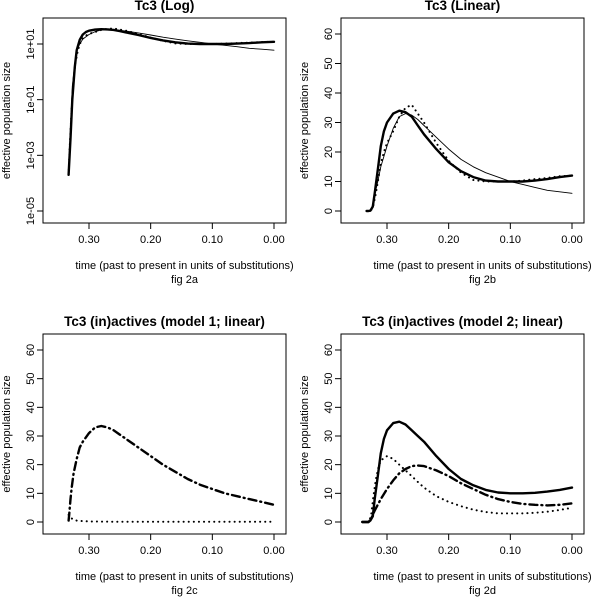 Image resolution: width=595 pixels, height=600 pixels. Describe the element at coordinates (31, 211) in the screenshot. I see `y-tick-label: 1e-05` at that location.